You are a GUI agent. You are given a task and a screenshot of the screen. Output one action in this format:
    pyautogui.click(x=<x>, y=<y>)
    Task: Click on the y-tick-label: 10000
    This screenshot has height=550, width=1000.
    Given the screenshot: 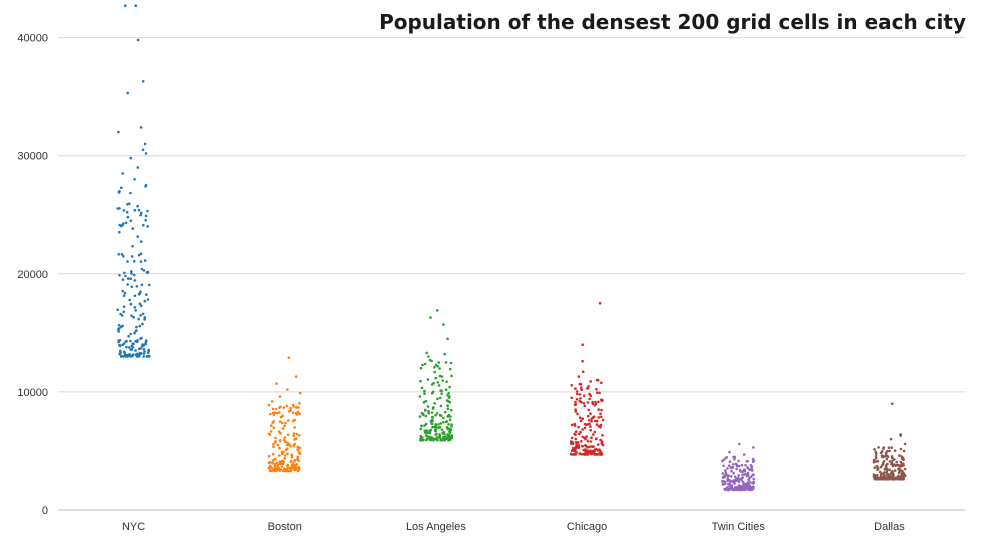 What is the action you would take?
    pyautogui.click(x=32, y=393)
    